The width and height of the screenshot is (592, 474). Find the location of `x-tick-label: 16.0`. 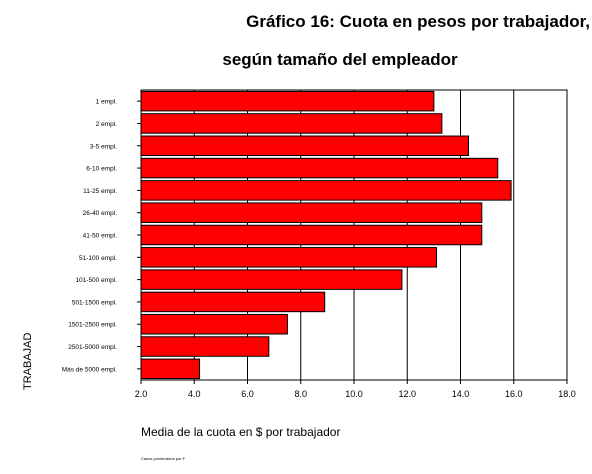

x-tick-label: 16.0 is located at coordinates (514, 394).